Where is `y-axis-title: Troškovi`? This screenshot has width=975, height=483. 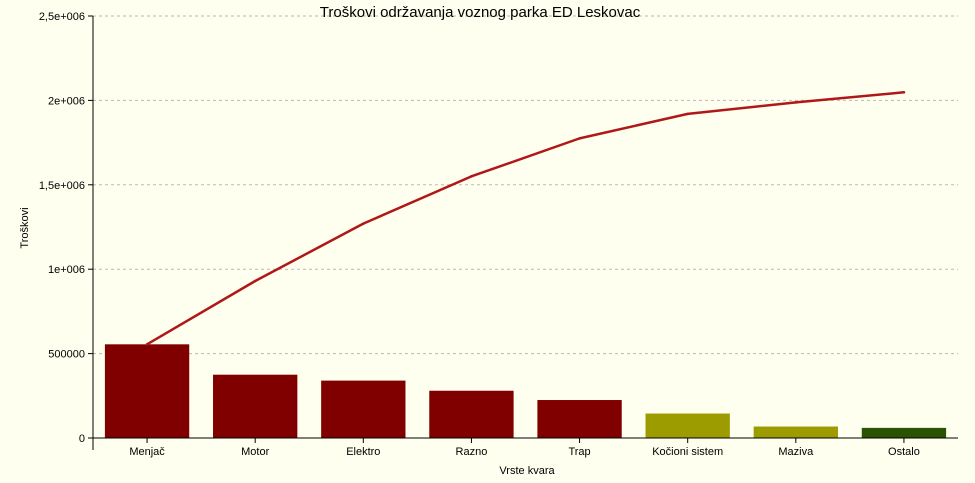 y-axis-title: Troškovi is located at coordinates (25, 227).